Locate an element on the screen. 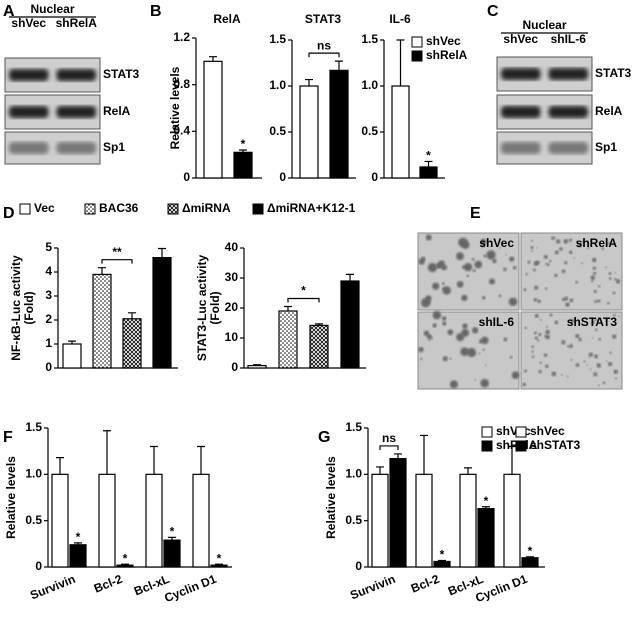 Image resolution: width=640 pixels, height=640 pixels. image-label: shIL-6 is located at coordinates (497, 322).